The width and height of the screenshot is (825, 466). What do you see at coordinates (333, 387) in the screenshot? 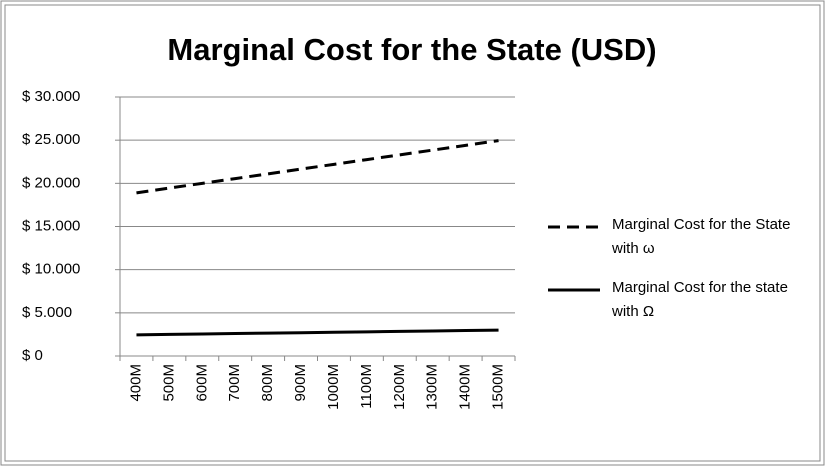
I see `x-tick-label: 1000M` at bounding box center [333, 387].